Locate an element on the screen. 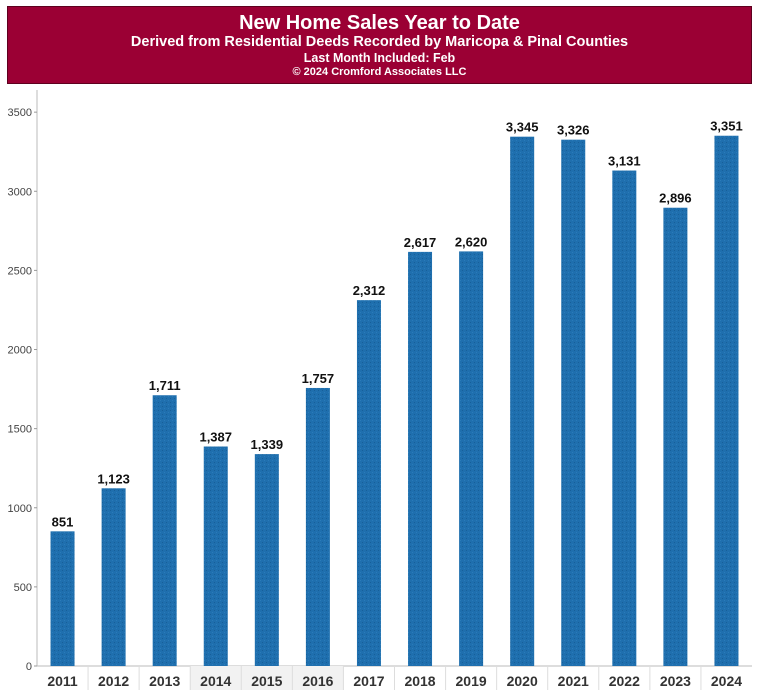 Image resolution: width=759 pixels, height=695 pixels. x-tick-label: 2020 is located at coordinates (522, 681).